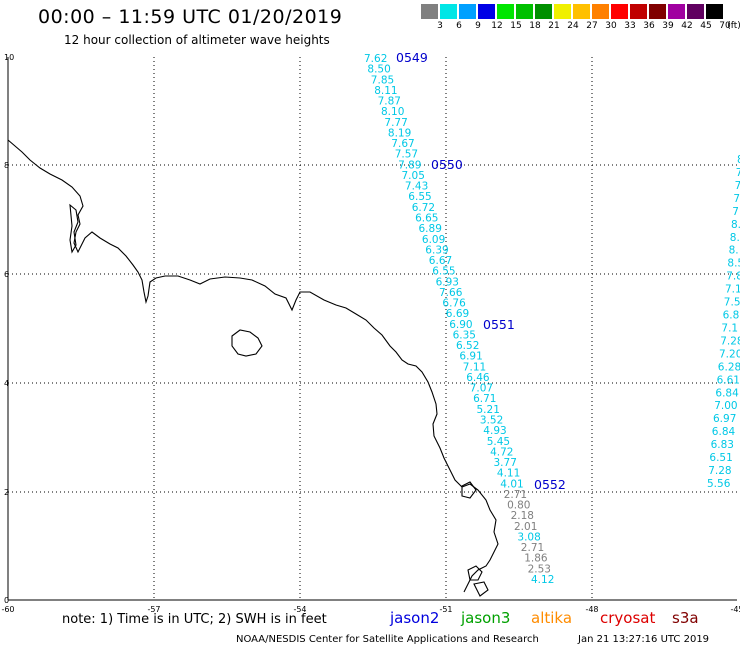  What do you see at coordinates (528, 538) in the screenshot?
I see `swh-value: 3.08` at bounding box center [528, 538].